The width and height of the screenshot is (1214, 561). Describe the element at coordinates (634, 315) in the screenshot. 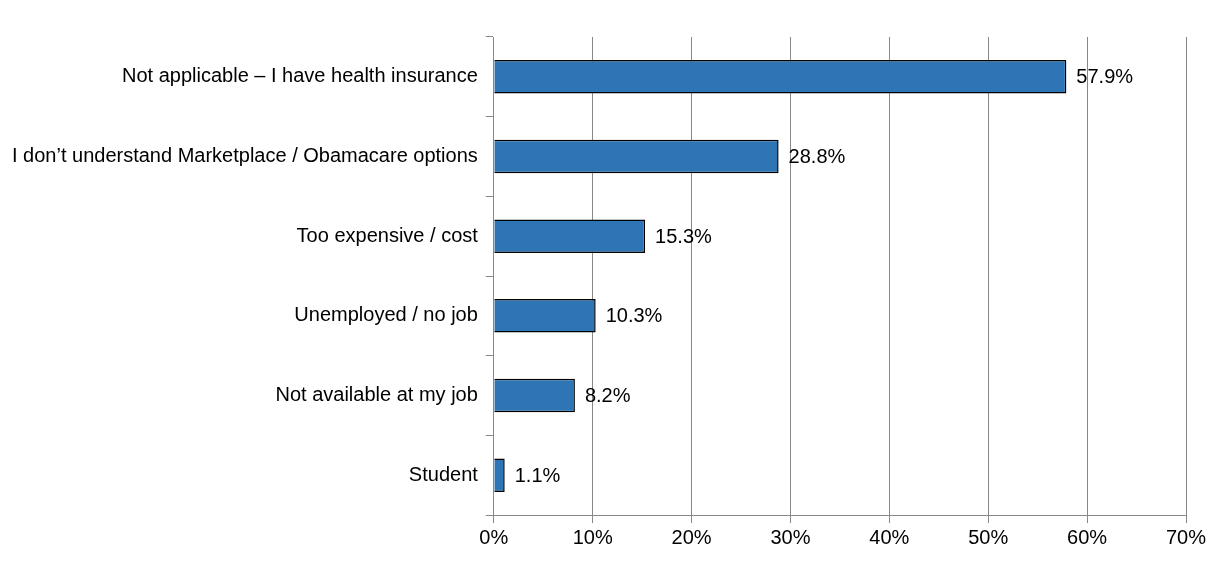

I see `data-label: 10.3%` at that location.